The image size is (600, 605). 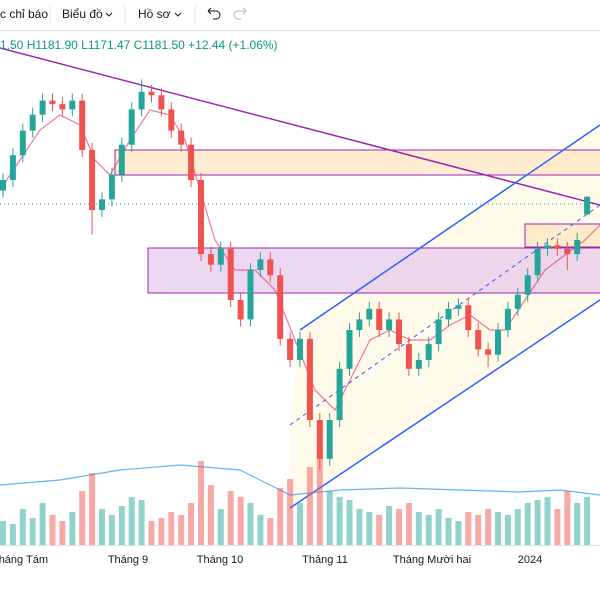 What do you see at coordinates (220, 560) in the screenshot?
I see `time-label: Tháng 10` at bounding box center [220, 560].